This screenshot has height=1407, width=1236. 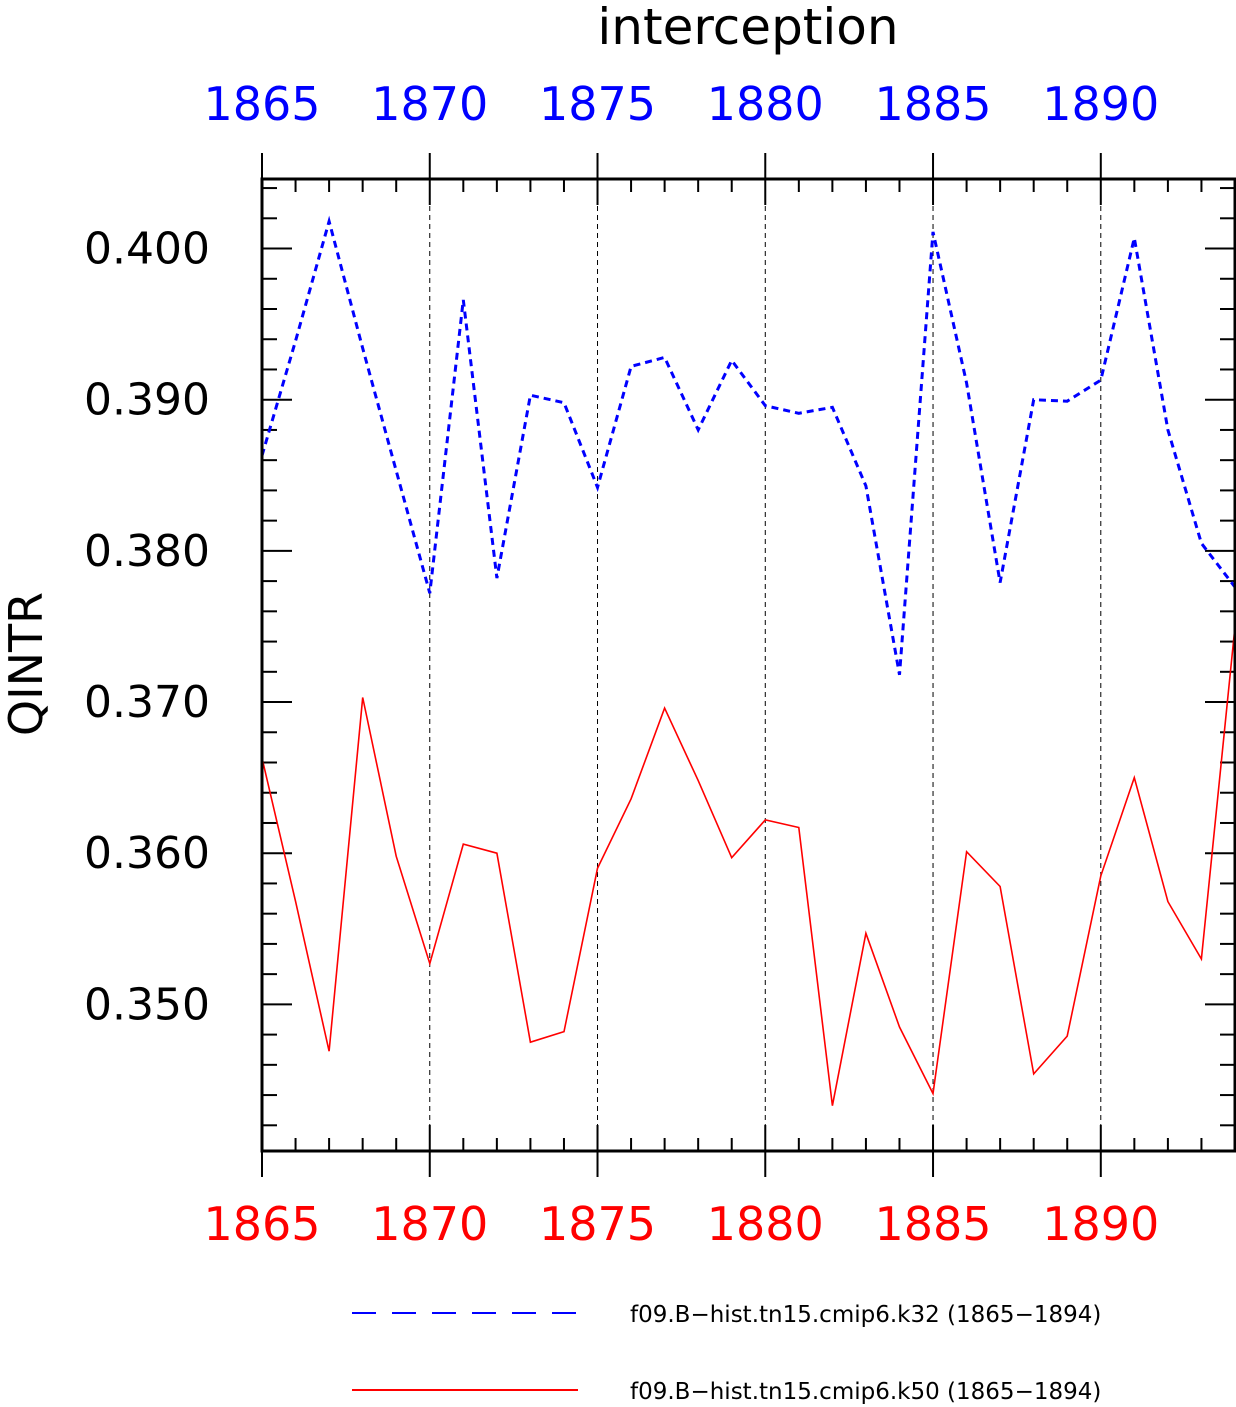 What do you see at coordinates (932, 1224) in the screenshot?
I see `x-tick-label-bottom: 1885` at bounding box center [932, 1224].